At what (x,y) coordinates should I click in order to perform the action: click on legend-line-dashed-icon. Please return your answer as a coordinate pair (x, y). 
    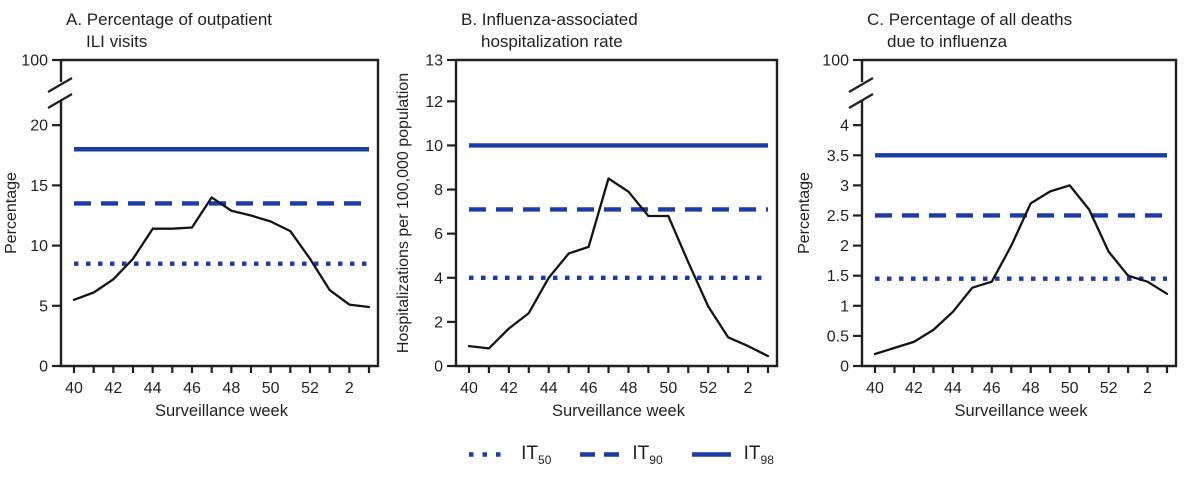
    Looking at the image, I should click on (600, 455).